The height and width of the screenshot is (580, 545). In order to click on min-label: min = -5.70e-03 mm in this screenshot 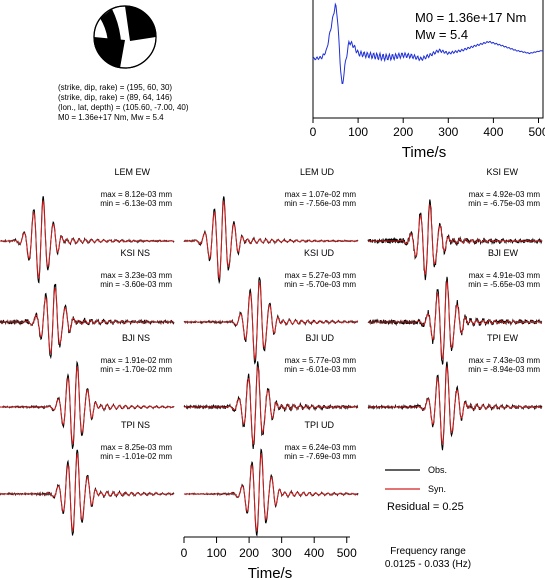, I will do `click(320, 284)`.